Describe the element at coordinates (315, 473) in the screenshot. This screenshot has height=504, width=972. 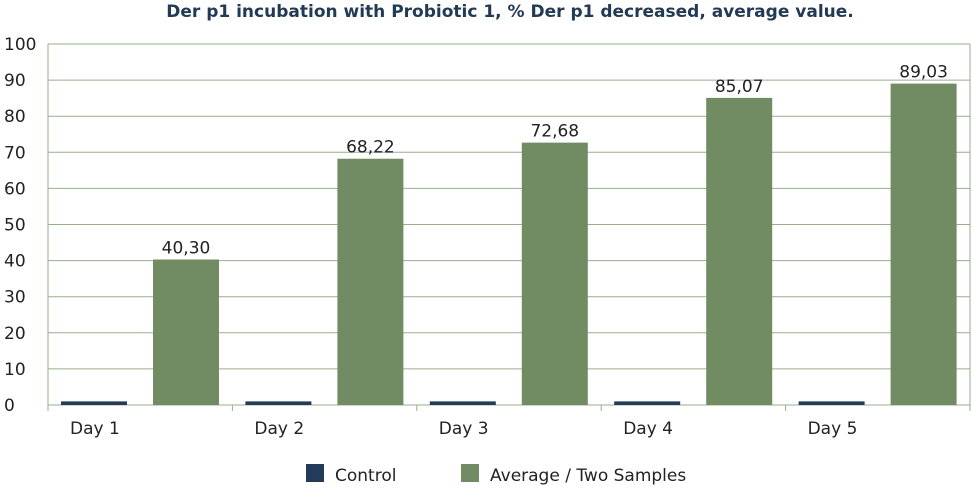
I see `legend-swatch-control` at that location.